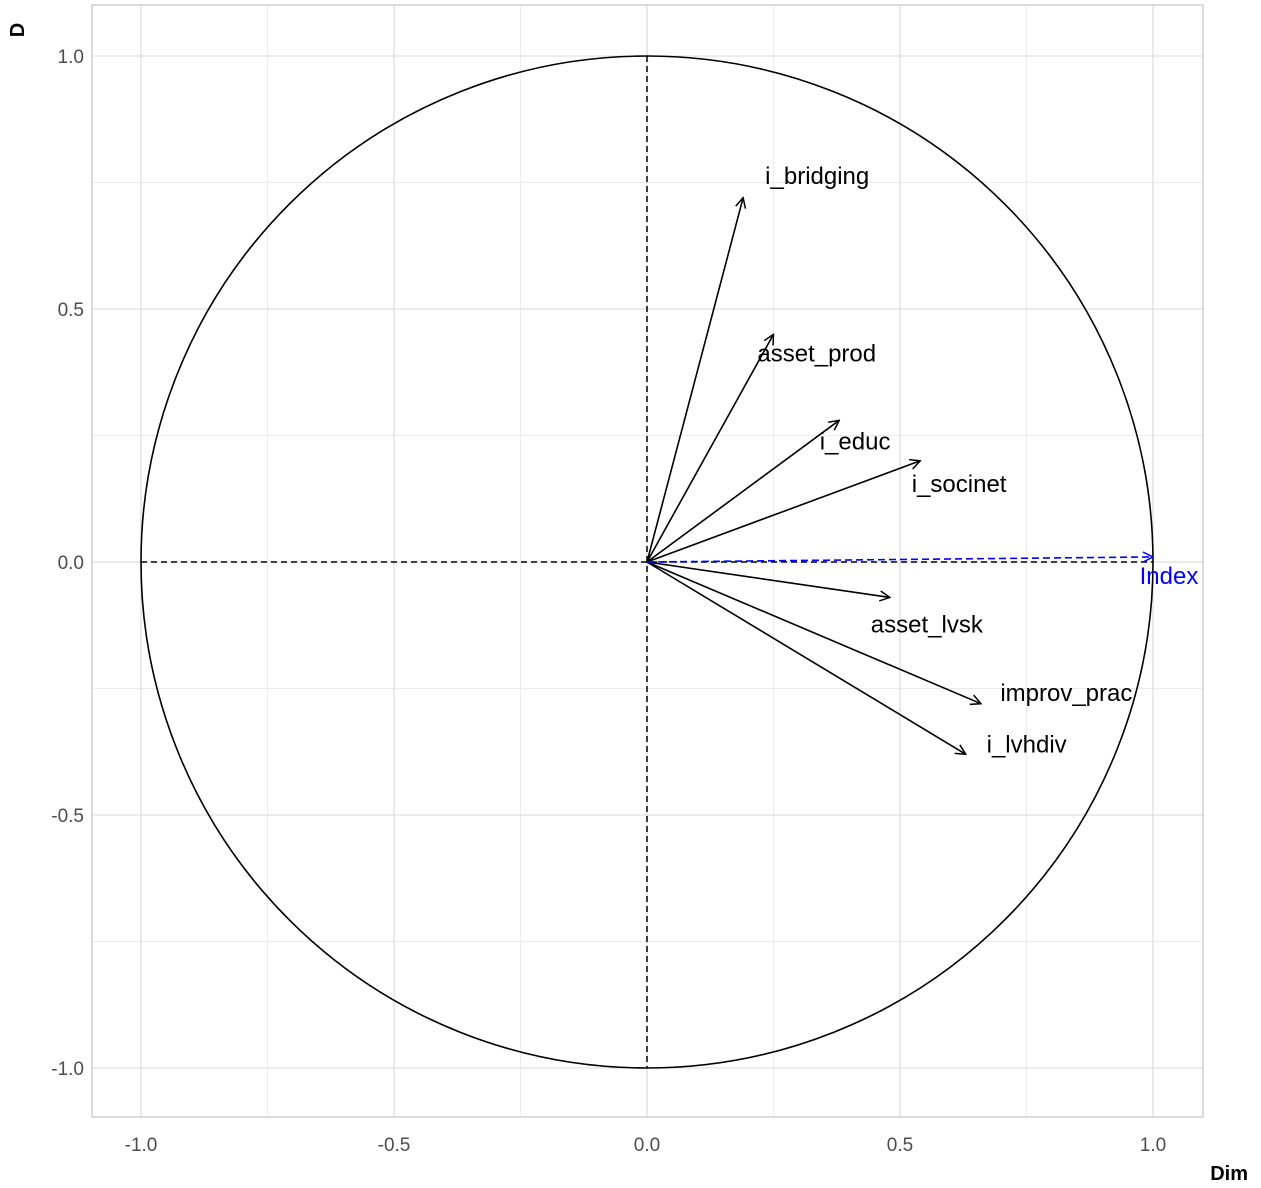  I want to click on vector-i_bridging, so click(694, 380).